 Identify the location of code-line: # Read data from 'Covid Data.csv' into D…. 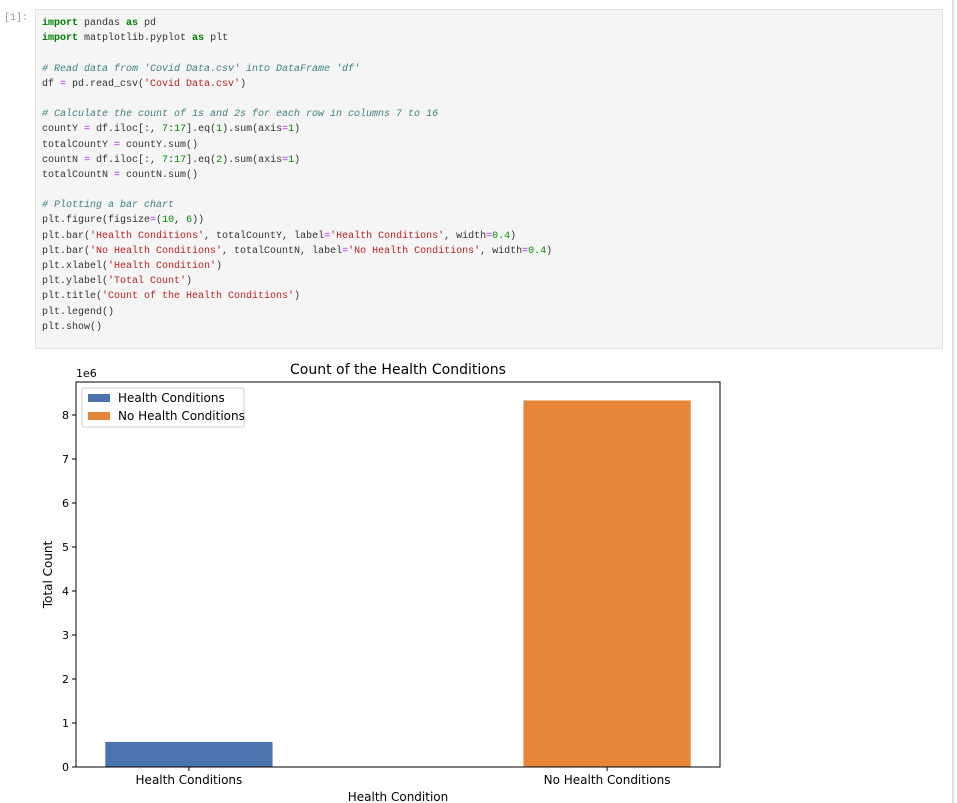
(201, 69).